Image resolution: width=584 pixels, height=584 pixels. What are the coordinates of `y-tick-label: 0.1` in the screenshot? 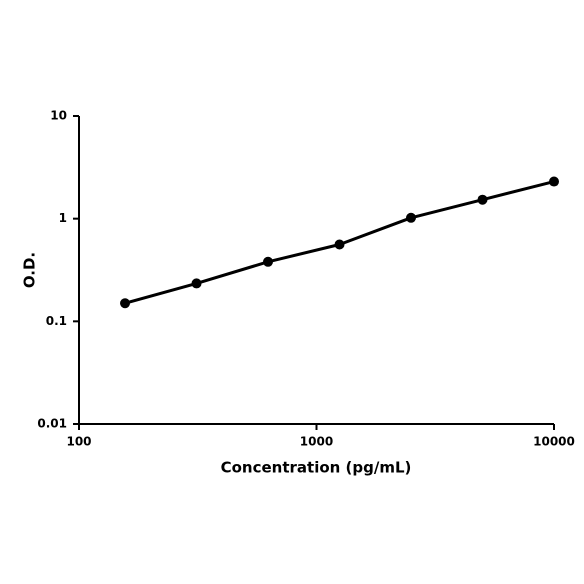 It's located at (56, 321).